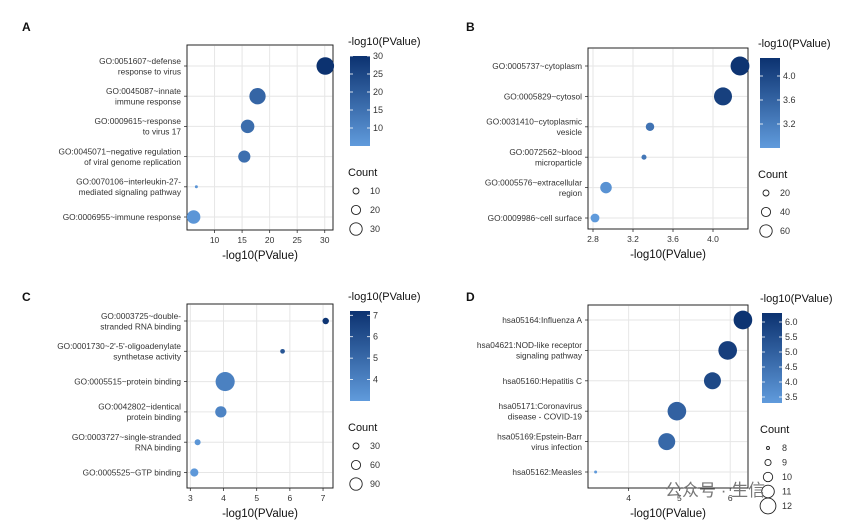 The width and height of the screenshot is (860, 525). I want to click on panel-letter: A, so click(26, 27).